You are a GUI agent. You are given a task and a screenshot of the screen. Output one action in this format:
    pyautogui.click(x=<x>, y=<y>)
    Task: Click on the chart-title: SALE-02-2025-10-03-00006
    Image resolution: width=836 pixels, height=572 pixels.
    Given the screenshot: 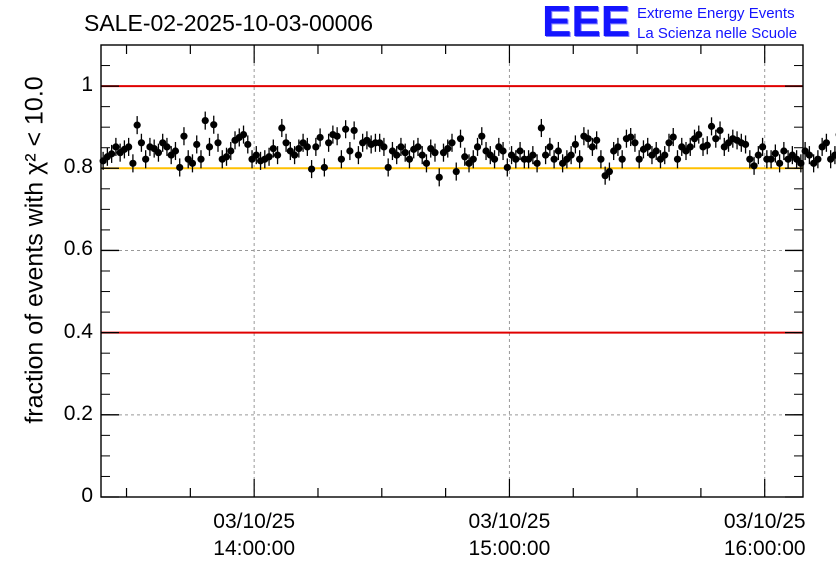 What is the action you would take?
    pyautogui.click(x=228, y=23)
    